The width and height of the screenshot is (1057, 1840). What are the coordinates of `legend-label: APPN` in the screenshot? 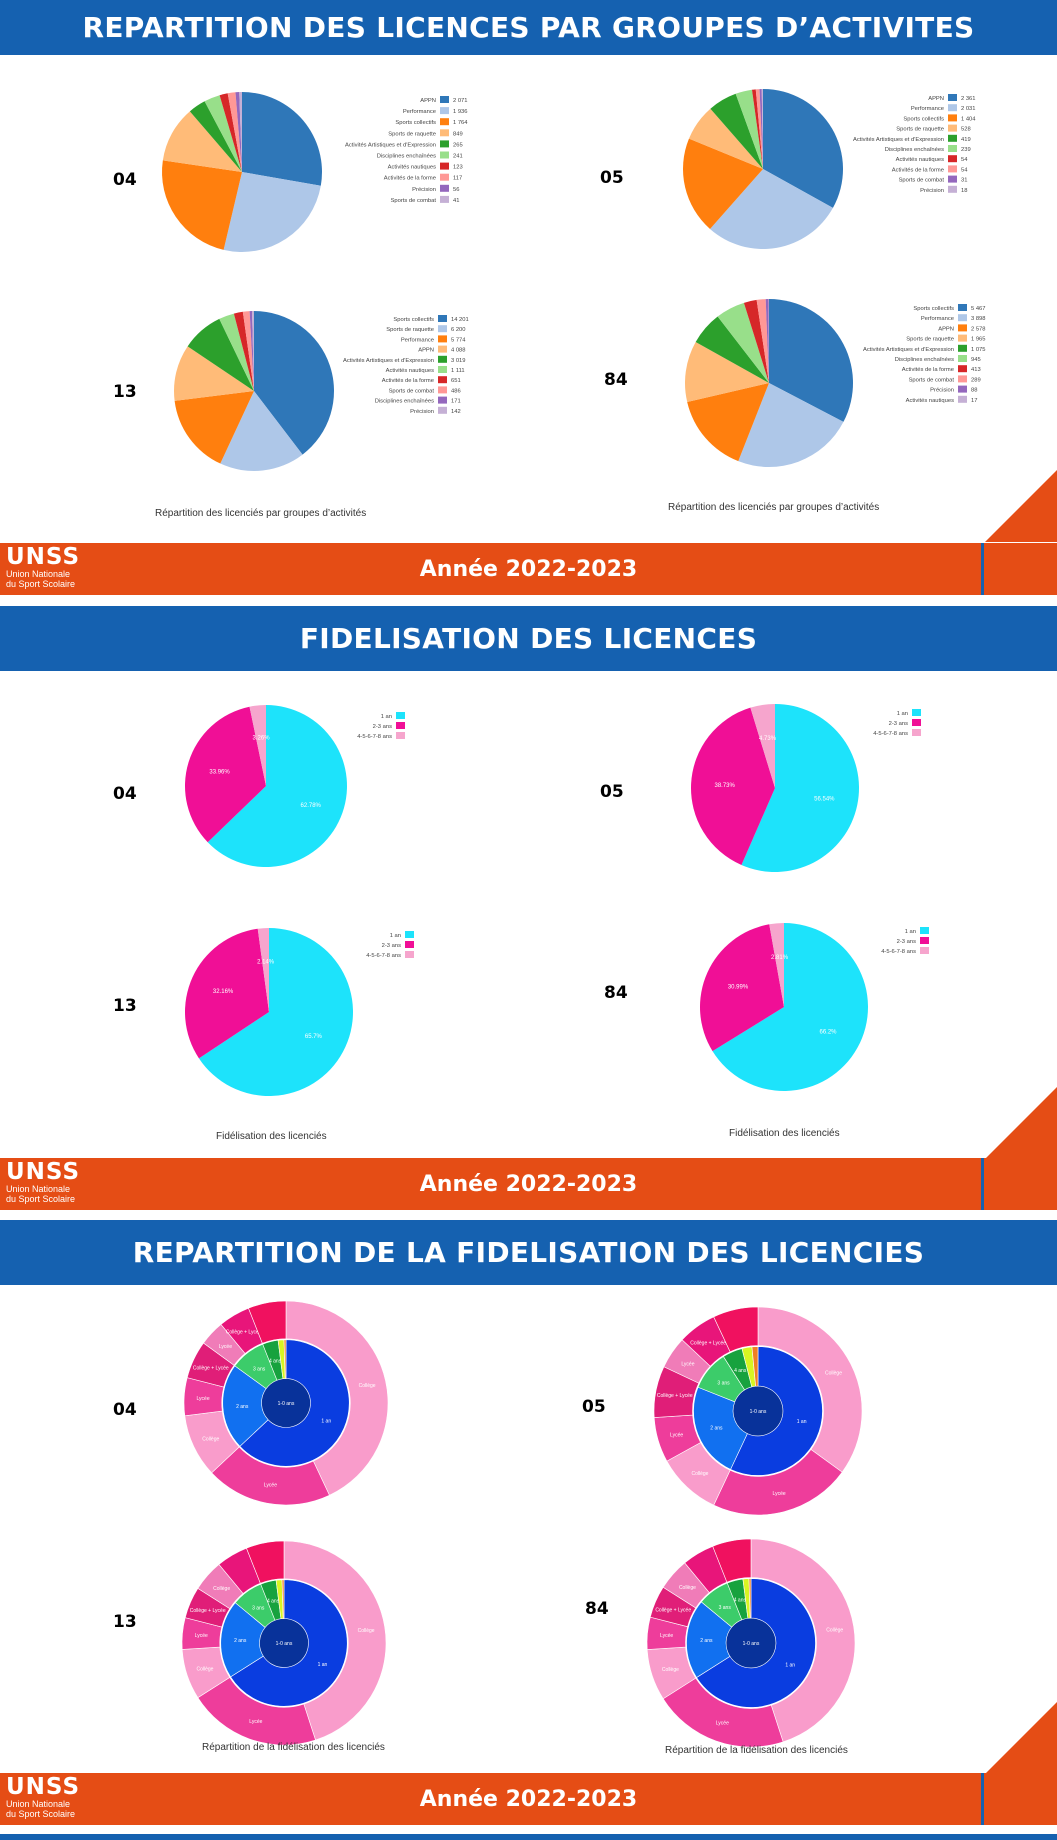 It's located at (936, 99).